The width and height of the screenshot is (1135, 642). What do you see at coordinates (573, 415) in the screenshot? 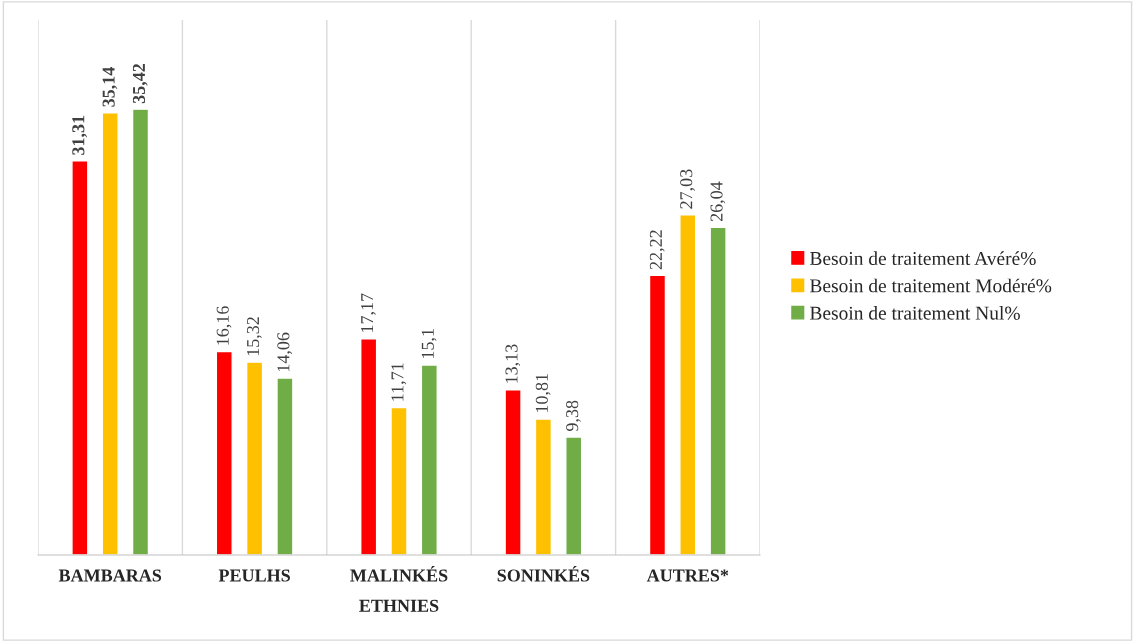
I see `data-label: 9,38` at bounding box center [573, 415].